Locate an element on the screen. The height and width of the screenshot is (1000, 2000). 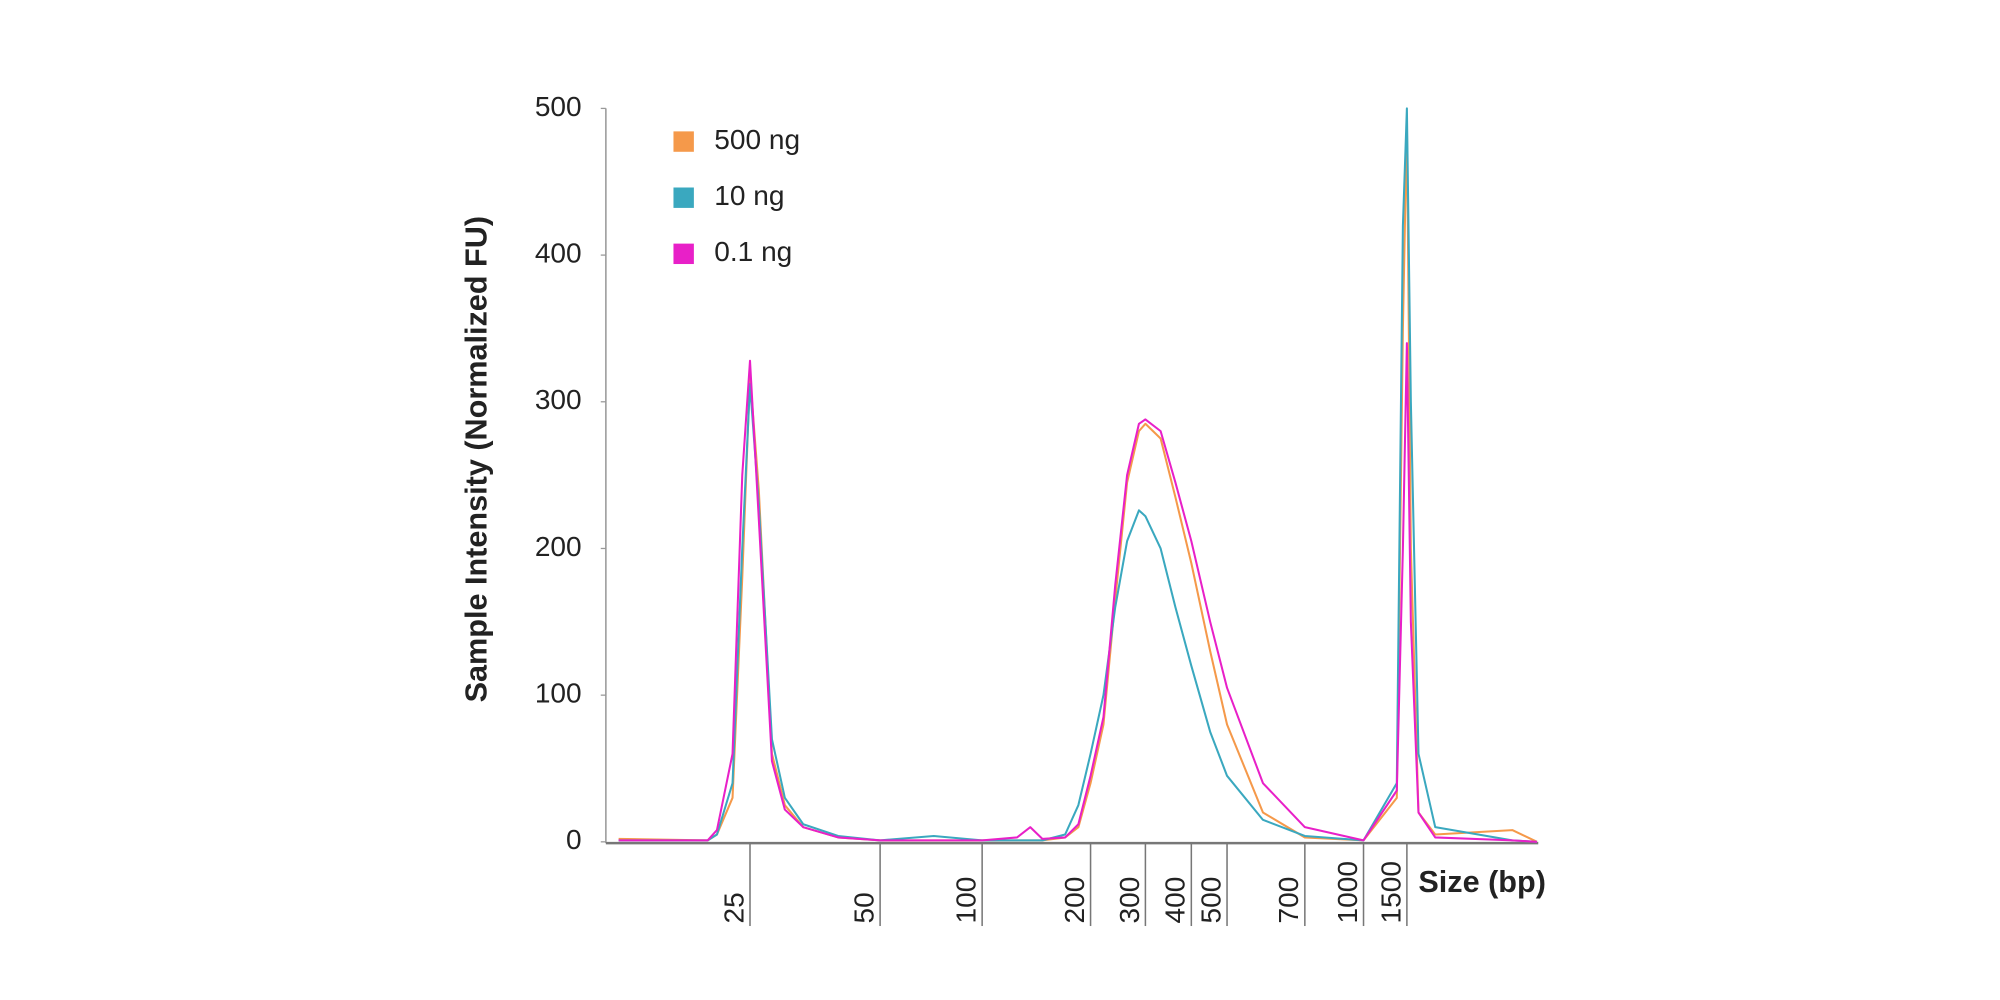
x-tick-label: 1500 is located at coordinates (1390, 892).